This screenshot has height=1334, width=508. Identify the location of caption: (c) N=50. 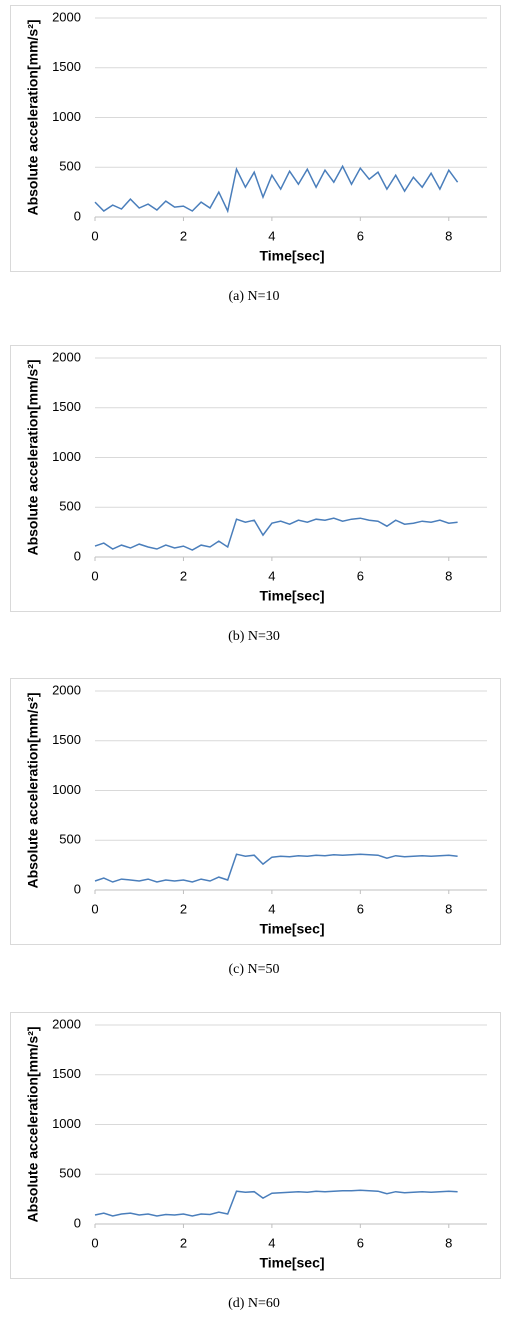
(253, 969).